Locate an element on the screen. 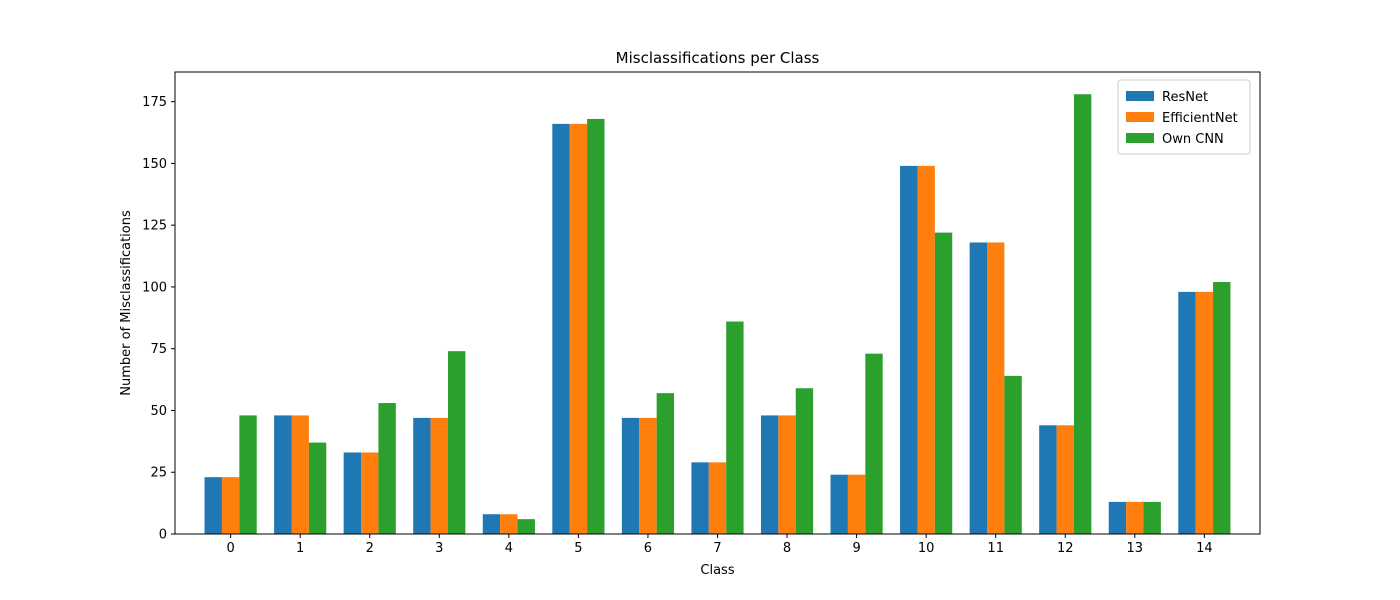 The height and width of the screenshot is (600, 1400). x-tick-label: 3 is located at coordinates (439, 548).